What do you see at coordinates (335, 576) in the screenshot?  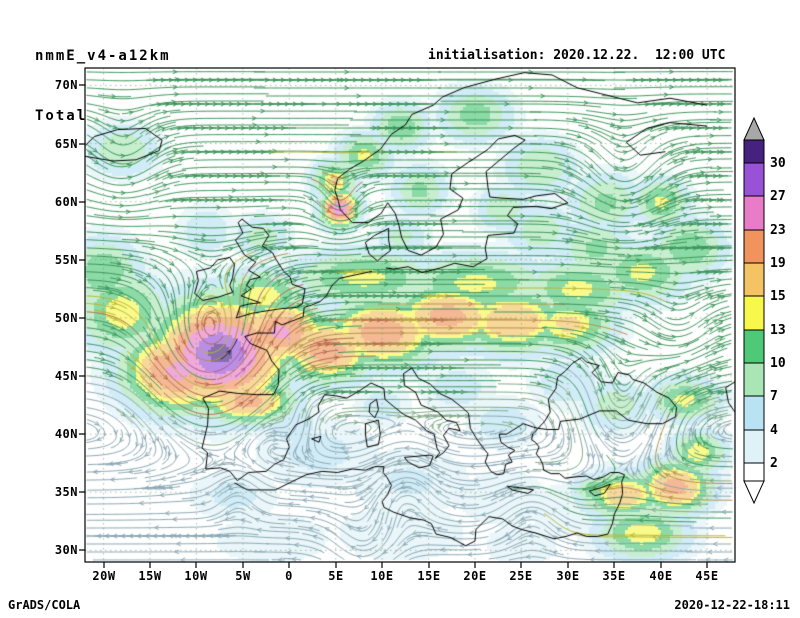 I see `x-tick-label: 5E` at bounding box center [335, 576].